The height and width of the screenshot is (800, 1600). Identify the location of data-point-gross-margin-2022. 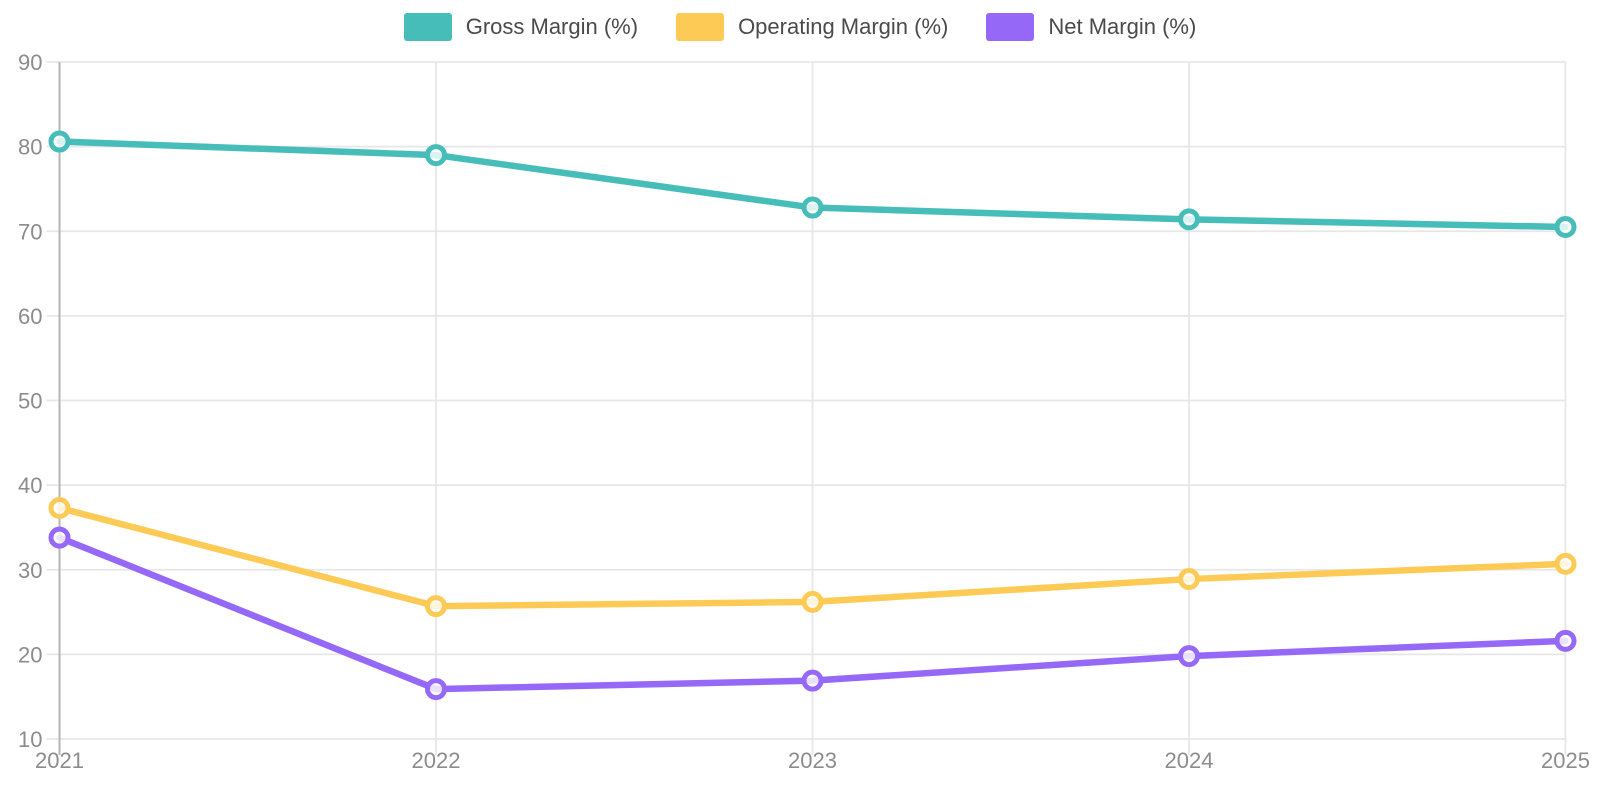
(436, 155).